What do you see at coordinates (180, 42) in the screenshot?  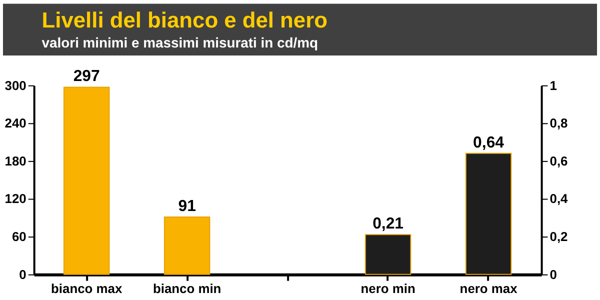 I see `chart-subtitle: valori minimi e massimi misurati in cd/mq` at bounding box center [180, 42].